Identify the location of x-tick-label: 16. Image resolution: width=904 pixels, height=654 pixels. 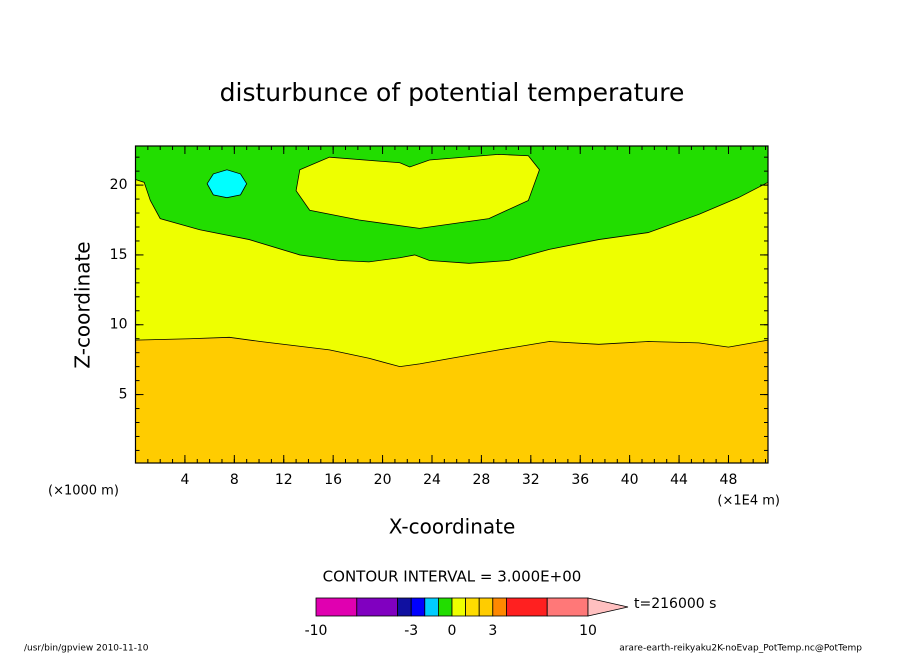
(333, 480).